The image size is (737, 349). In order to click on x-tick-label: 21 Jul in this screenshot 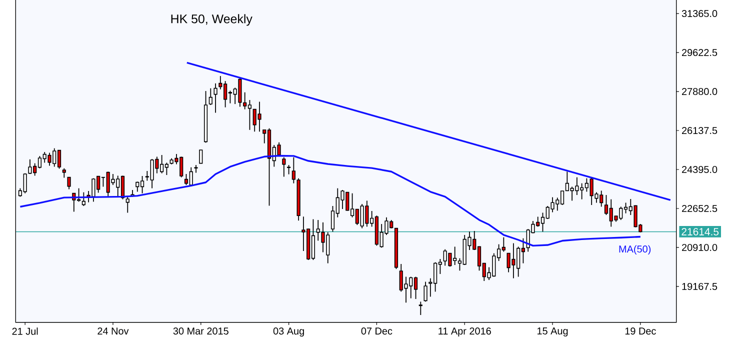, I will do `click(25, 331)`.